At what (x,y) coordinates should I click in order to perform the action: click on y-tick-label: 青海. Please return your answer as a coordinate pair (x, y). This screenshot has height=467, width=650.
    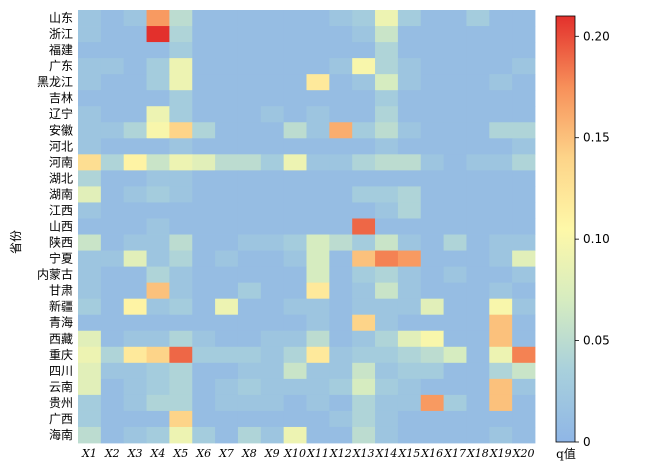
    Looking at the image, I should click on (61, 322).